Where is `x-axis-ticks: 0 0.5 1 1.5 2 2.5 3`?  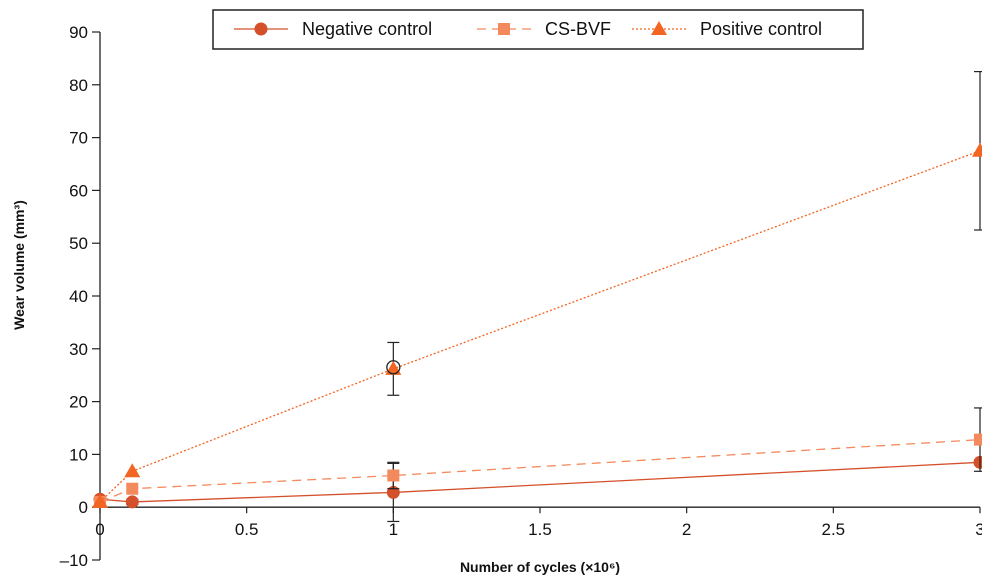 x-axis-ticks: 0 0.5 1 1.5 2 2.5 3 is located at coordinates (538, 523).